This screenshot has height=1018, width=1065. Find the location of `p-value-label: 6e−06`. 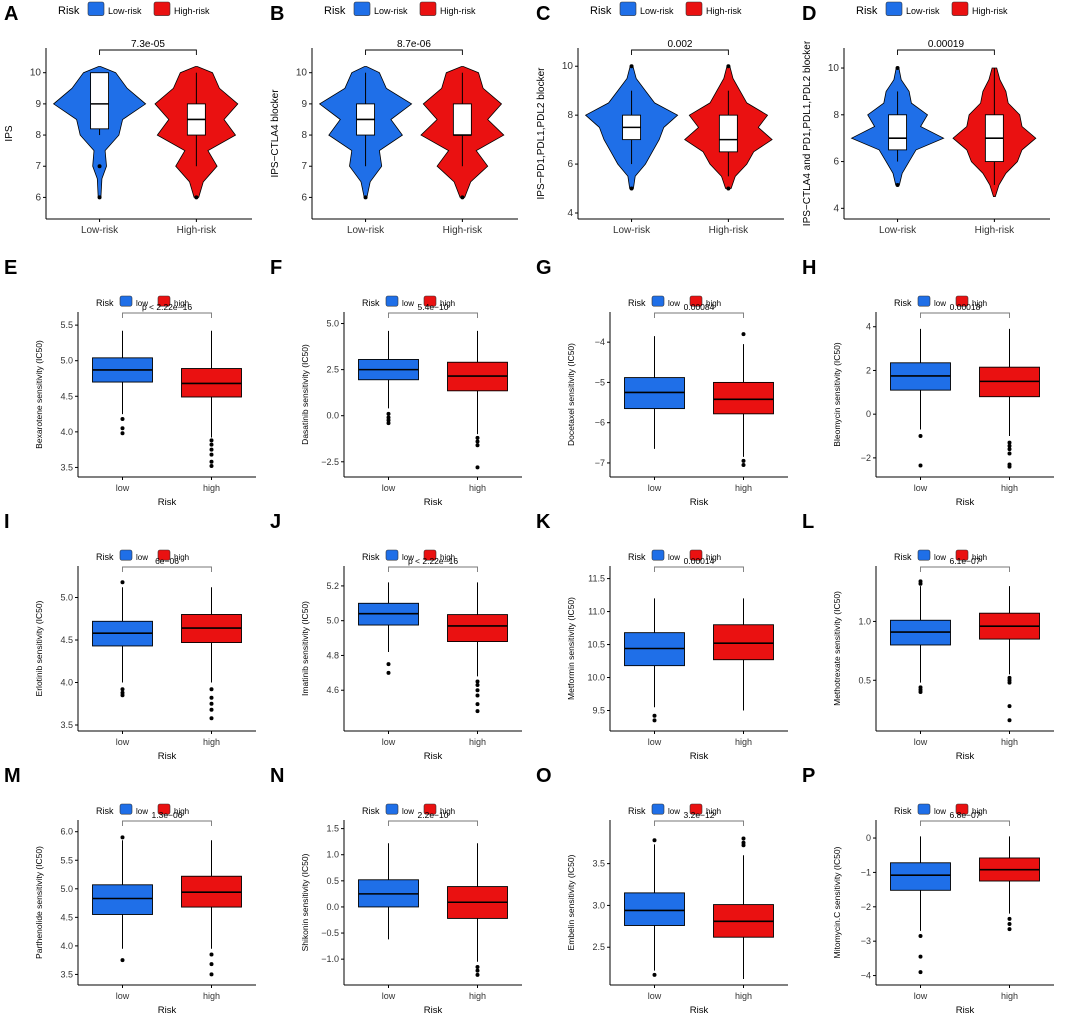

p-value-label: 6e−06 is located at coordinates (167, 561).